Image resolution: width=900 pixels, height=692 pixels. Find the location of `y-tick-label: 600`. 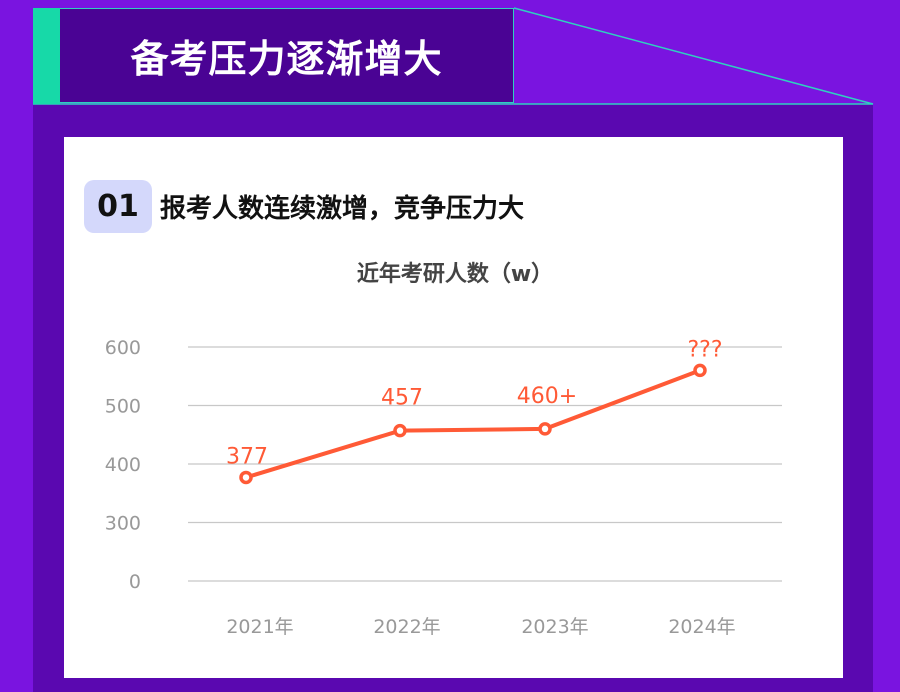

y-tick-label: 600 is located at coordinates (123, 348).